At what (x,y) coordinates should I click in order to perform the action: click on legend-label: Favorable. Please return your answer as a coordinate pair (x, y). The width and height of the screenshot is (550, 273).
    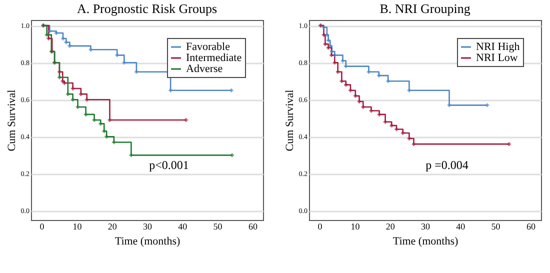
    Looking at the image, I should click on (208, 47).